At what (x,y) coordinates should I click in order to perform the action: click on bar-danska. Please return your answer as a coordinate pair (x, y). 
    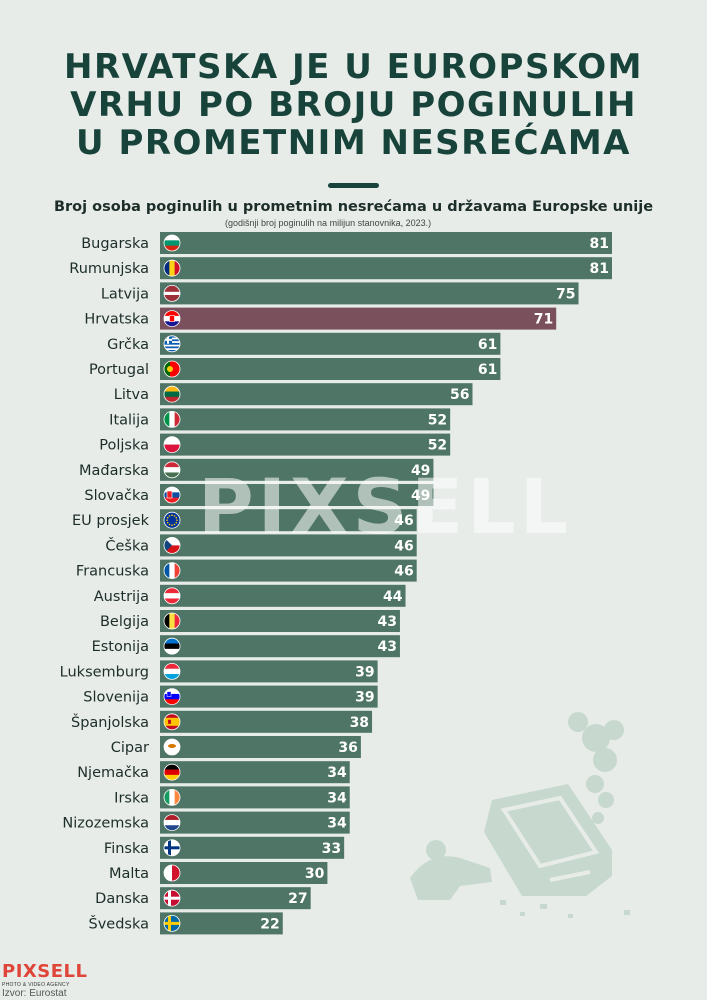
    Looking at the image, I should click on (235, 898).